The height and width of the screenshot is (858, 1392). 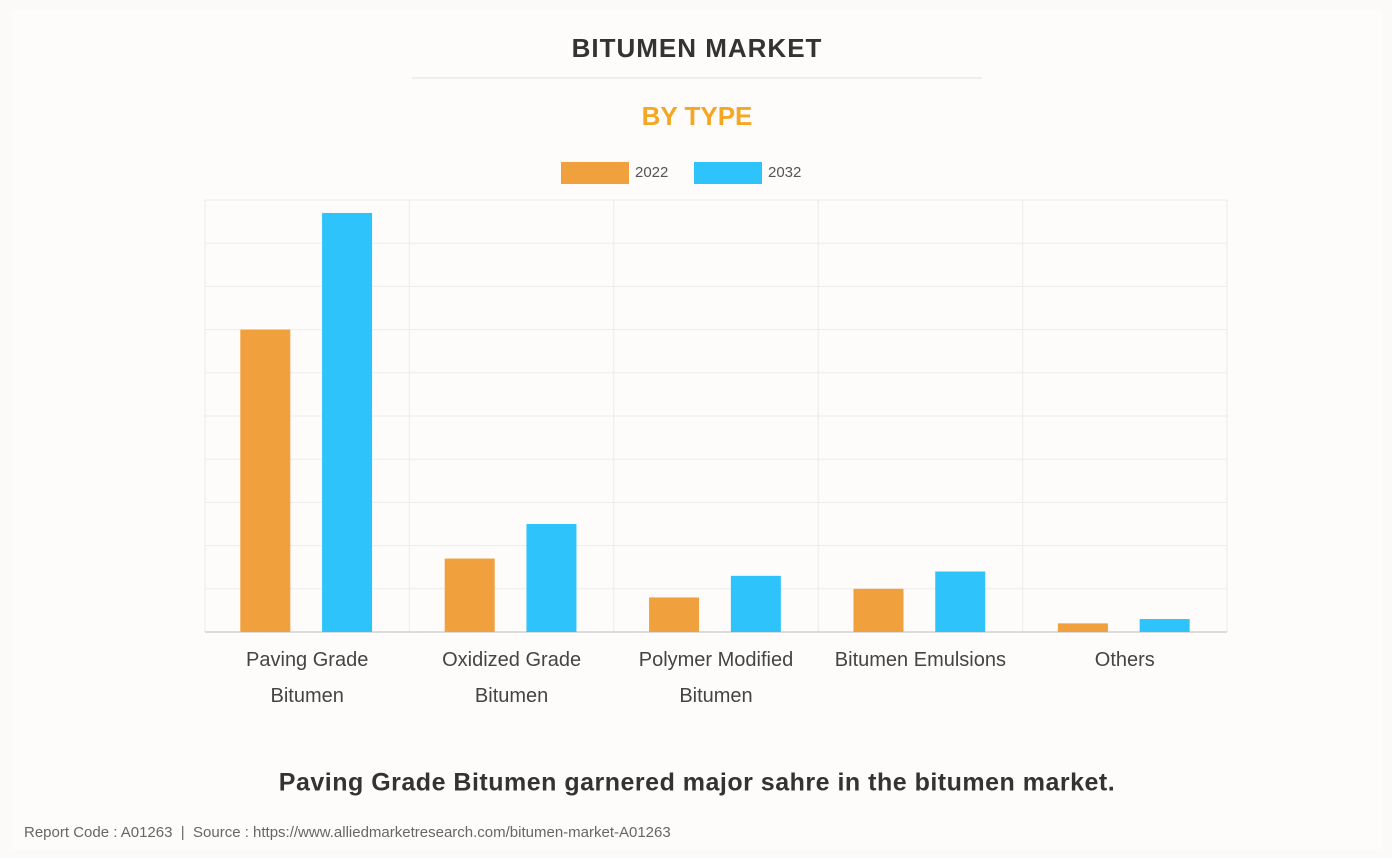 What do you see at coordinates (920, 660) in the screenshot?
I see `x-tick-label: Bitumen Emulsions` at bounding box center [920, 660].